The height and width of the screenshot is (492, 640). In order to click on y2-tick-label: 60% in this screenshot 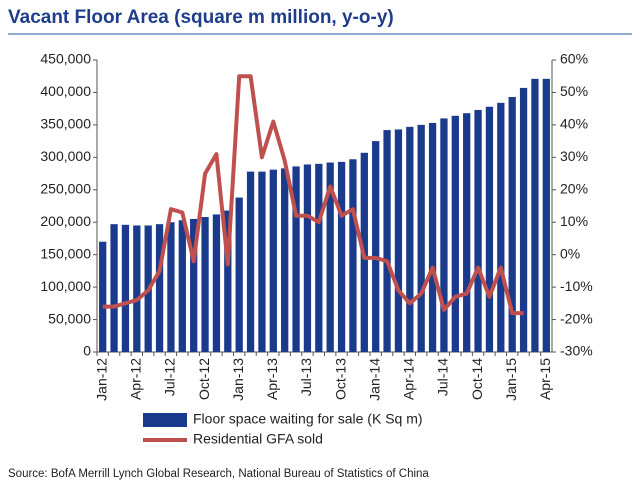, I will do `click(574, 59)`.